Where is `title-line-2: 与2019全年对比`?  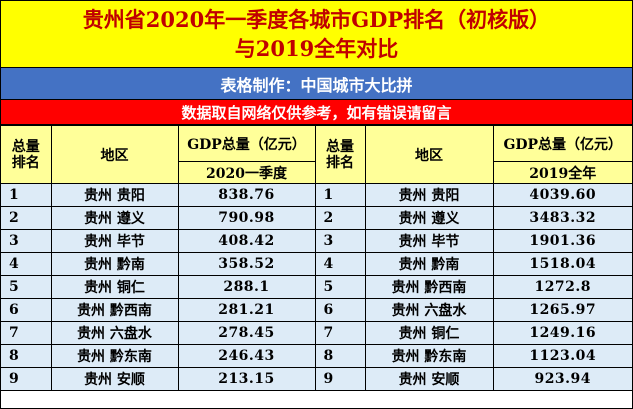 title-line-2: 与2019全年对比 is located at coordinates (316, 48).